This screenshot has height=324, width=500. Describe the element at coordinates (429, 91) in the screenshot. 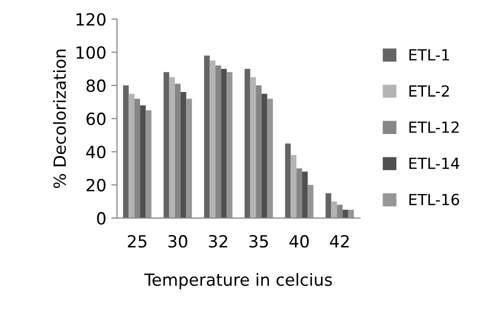

I see `legend-label: ETL-2` at that location.